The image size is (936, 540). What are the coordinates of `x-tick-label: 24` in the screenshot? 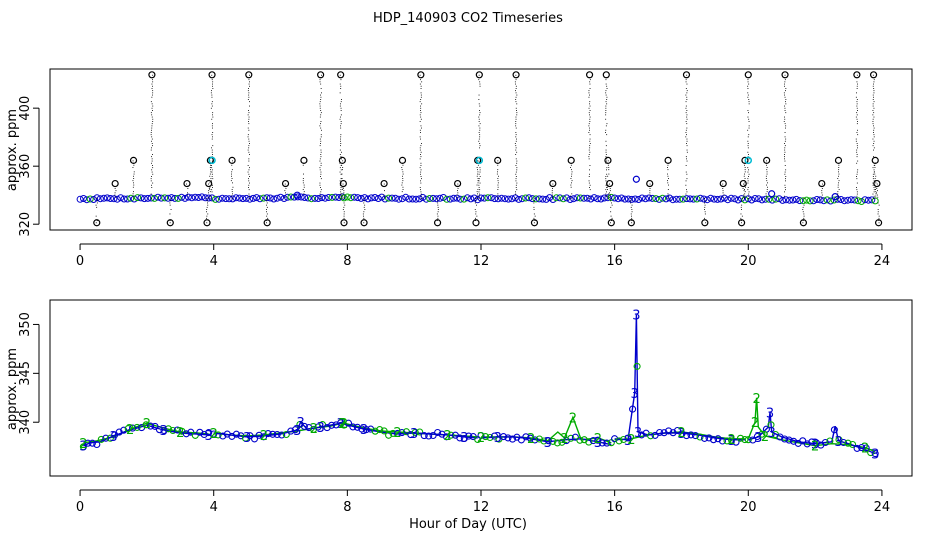 It's located at (882, 507).